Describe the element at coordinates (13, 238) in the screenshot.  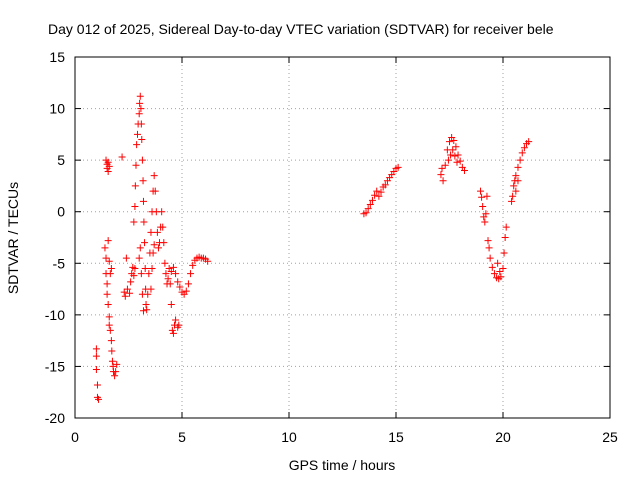
I see `y-axis-label: SDTVAR / TECUs` at that location.